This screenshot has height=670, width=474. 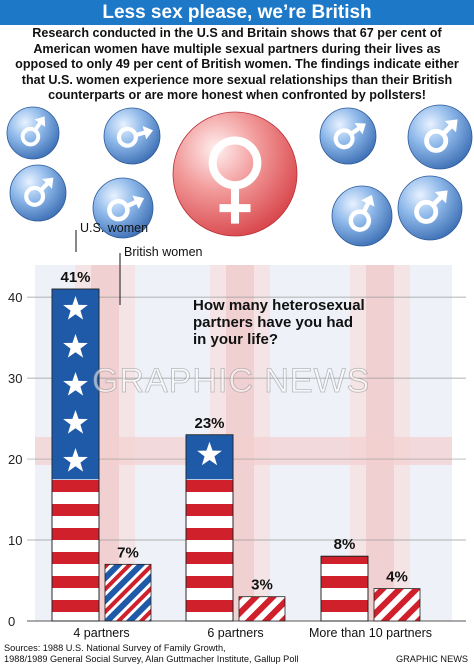 I want to click on y-tick-label: 20, so click(x=15, y=459).